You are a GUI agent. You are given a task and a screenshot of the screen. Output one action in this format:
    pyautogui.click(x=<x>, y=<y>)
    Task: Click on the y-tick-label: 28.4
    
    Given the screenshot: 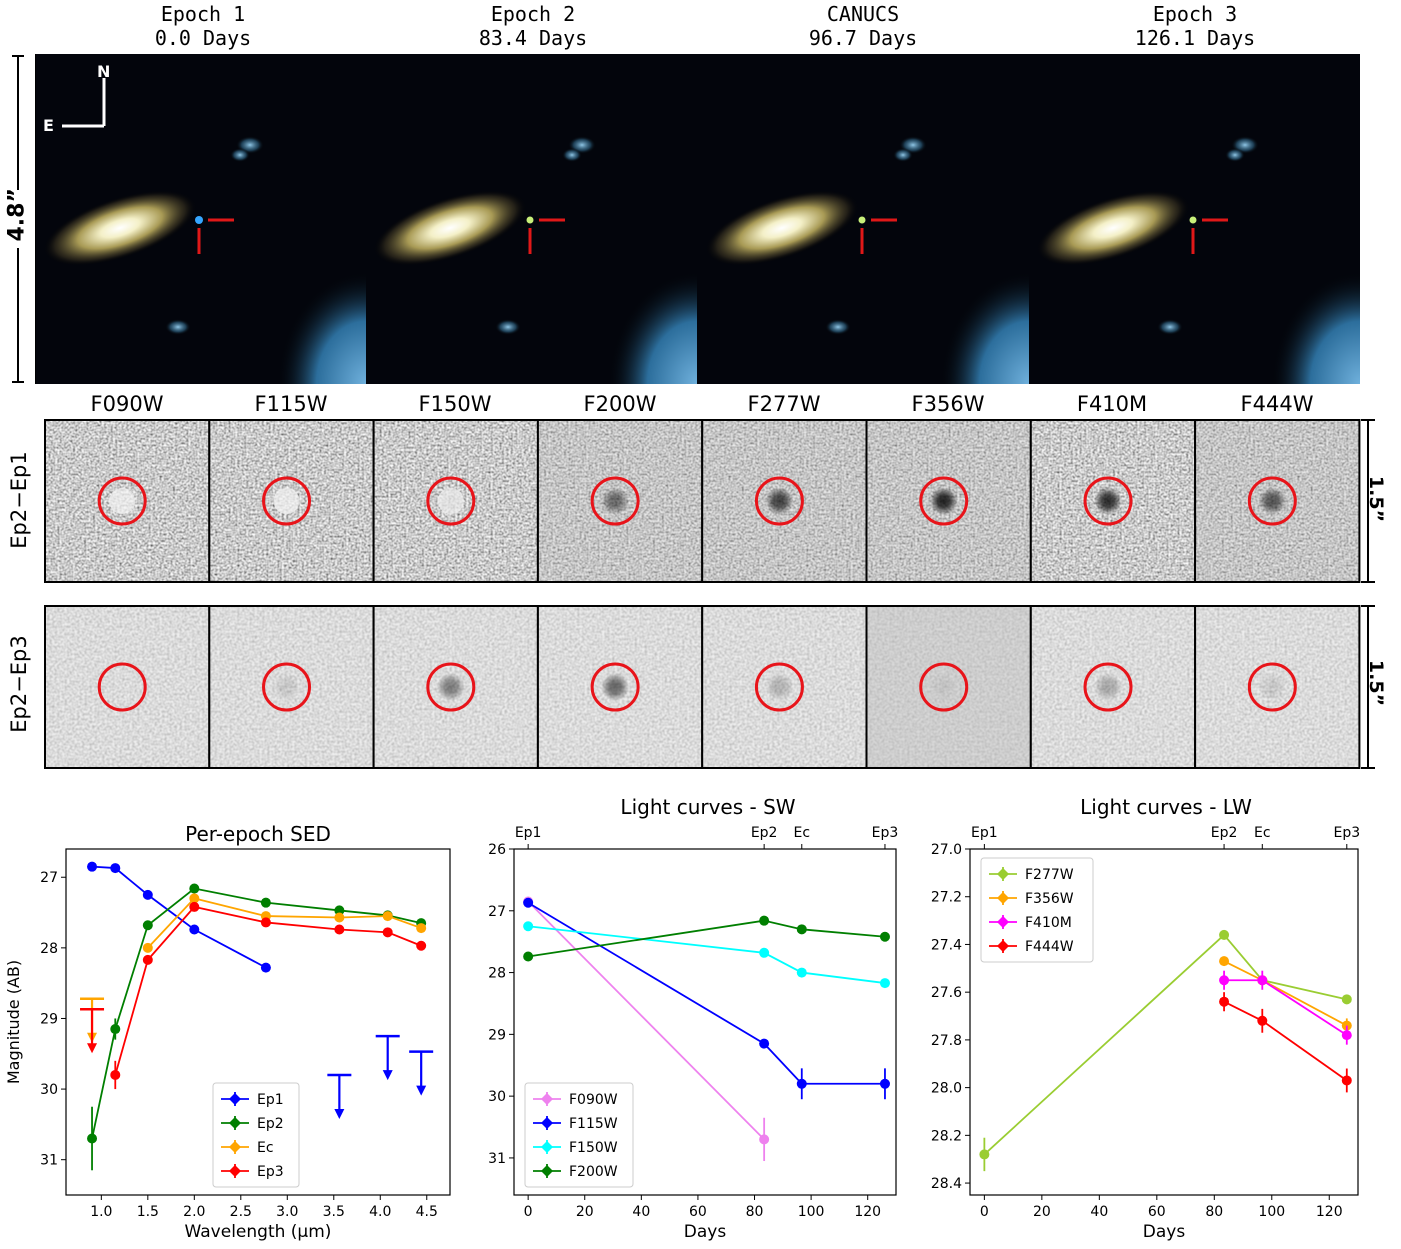 What is the action you would take?
    pyautogui.click(x=946, y=1184)
    